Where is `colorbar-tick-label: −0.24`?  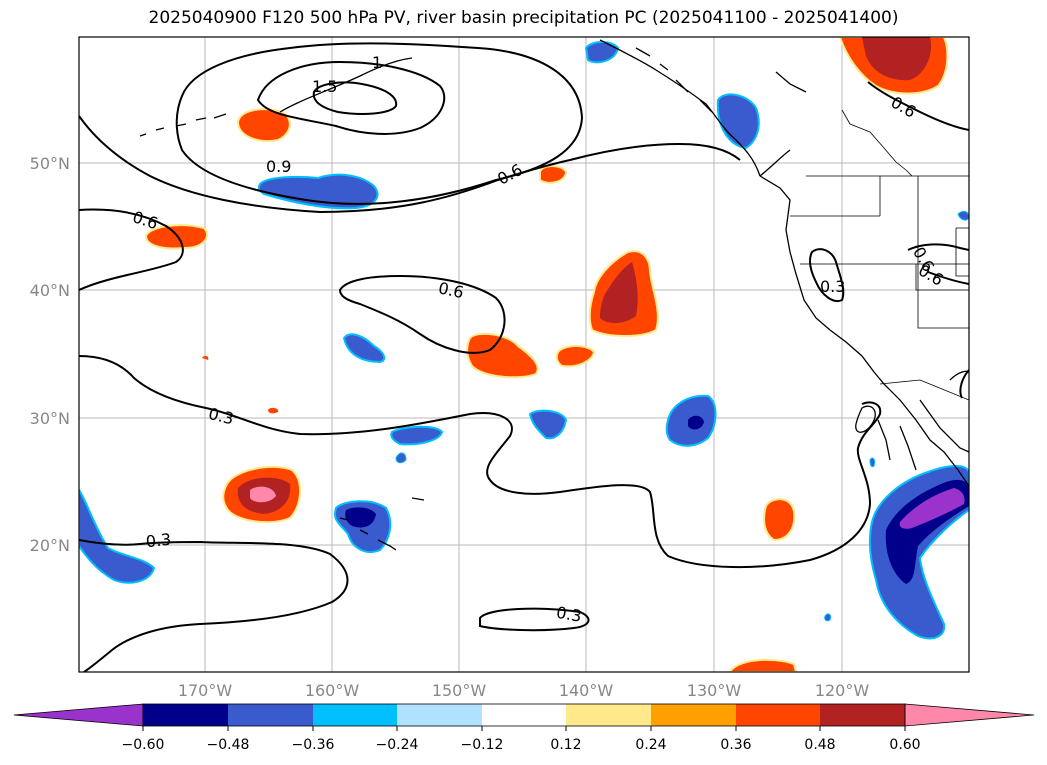 colorbar-tick-label: −0.24 is located at coordinates (397, 745).